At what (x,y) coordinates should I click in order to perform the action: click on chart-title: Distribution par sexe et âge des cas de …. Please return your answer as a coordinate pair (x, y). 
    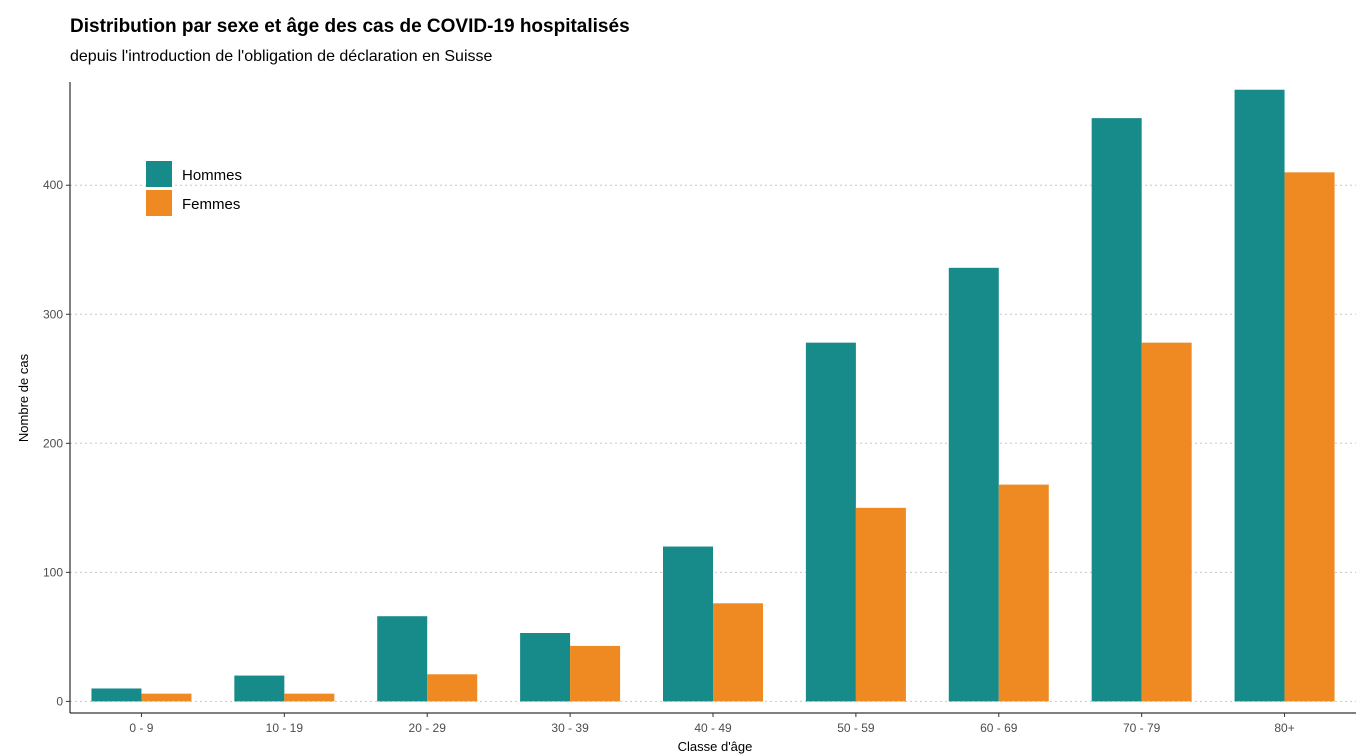
    Looking at the image, I should click on (350, 26).